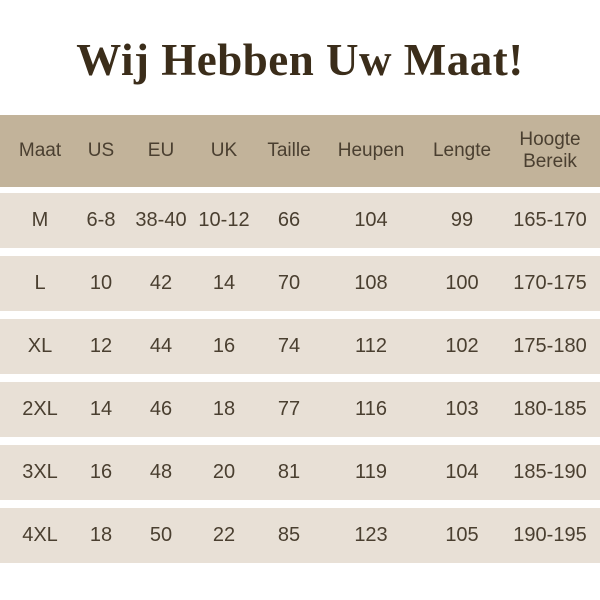  I want to click on table-cell: 20, so click(224, 472).